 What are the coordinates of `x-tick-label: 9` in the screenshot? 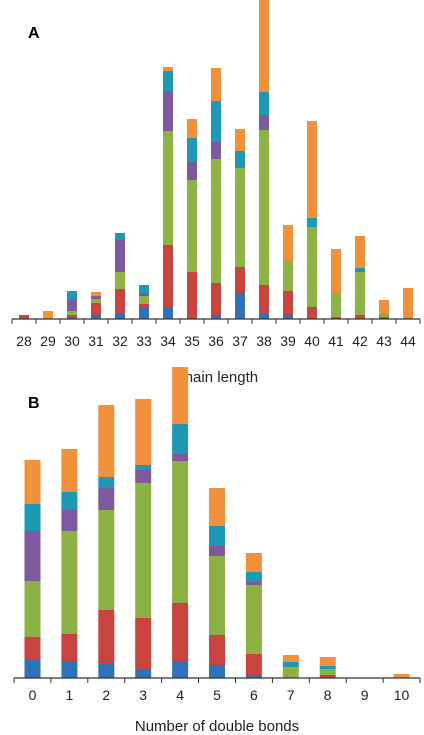 It's located at (365, 695).